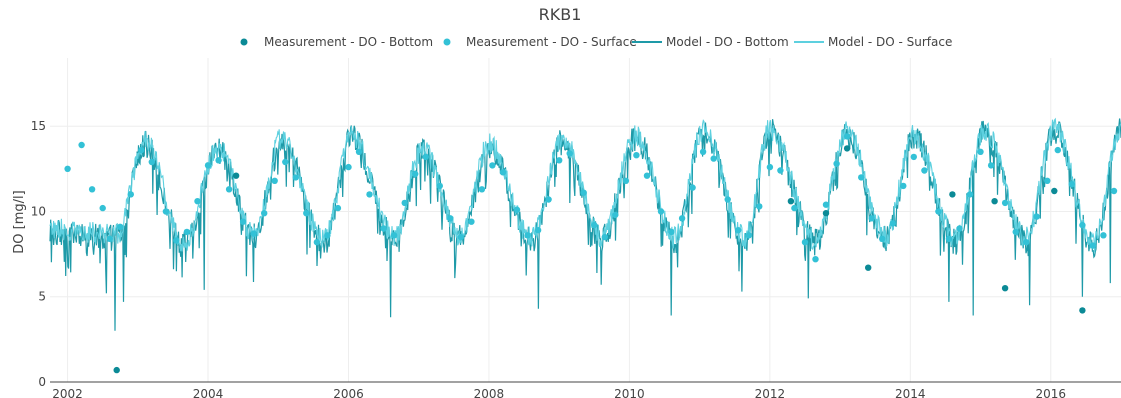  What do you see at coordinates (337, 42) in the screenshot?
I see `legend-item-bottom-measurement: Measurement - DO - Bottom` at bounding box center [337, 42].